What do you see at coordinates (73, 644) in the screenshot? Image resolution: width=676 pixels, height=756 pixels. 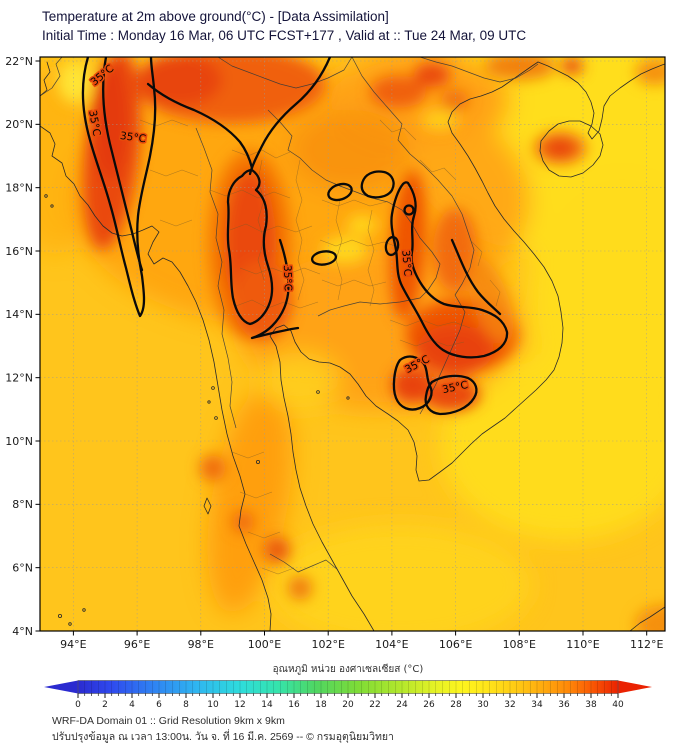 I see `x-axis-label: 94°E` at bounding box center [73, 644].